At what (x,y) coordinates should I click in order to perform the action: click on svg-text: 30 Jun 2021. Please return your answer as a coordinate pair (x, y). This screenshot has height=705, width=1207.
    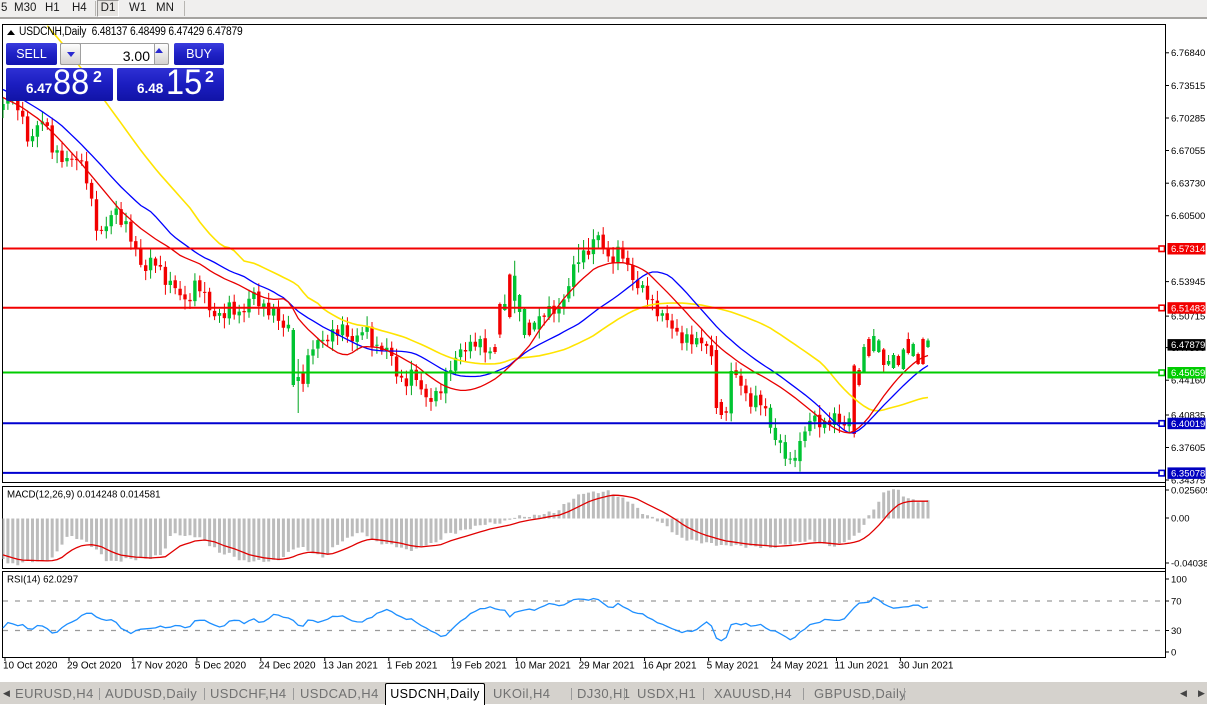
    Looking at the image, I should click on (925, 666).